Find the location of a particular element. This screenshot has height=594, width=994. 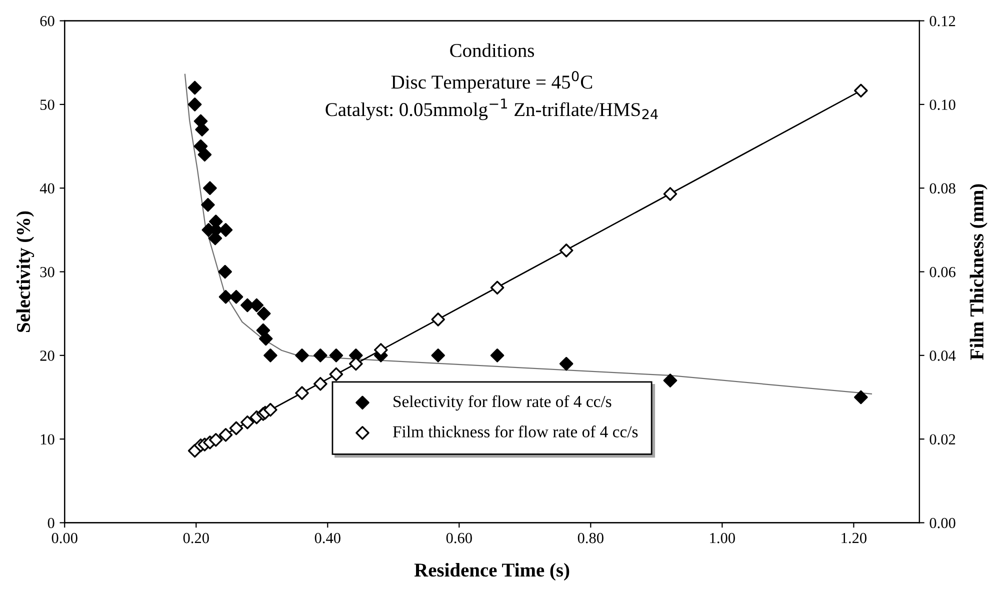

annotation: Disc Temperature = 45$^{0}$C is located at coordinates (491, 81).